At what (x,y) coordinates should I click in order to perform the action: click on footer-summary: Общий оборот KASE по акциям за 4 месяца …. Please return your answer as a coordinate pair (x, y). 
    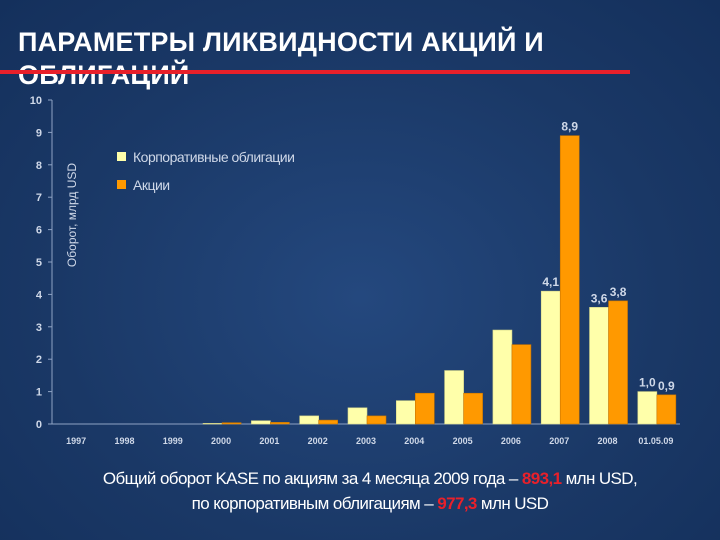
    Looking at the image, I should click on (370, 491).